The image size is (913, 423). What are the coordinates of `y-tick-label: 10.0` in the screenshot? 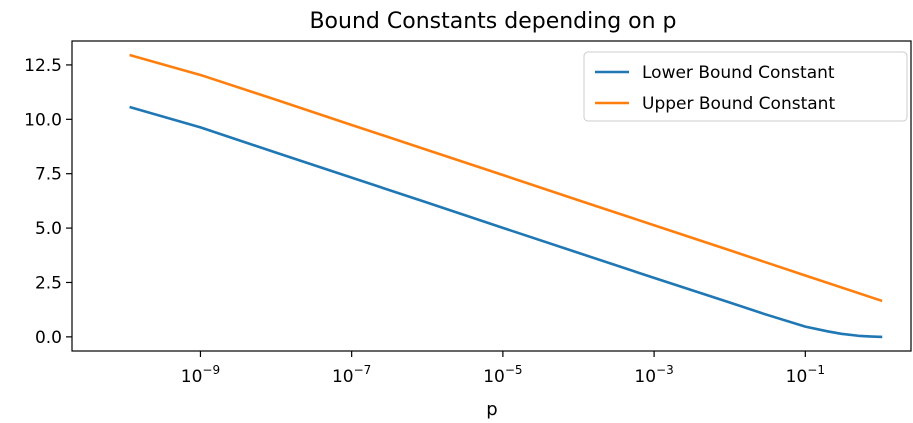 It's located at (43, 120).